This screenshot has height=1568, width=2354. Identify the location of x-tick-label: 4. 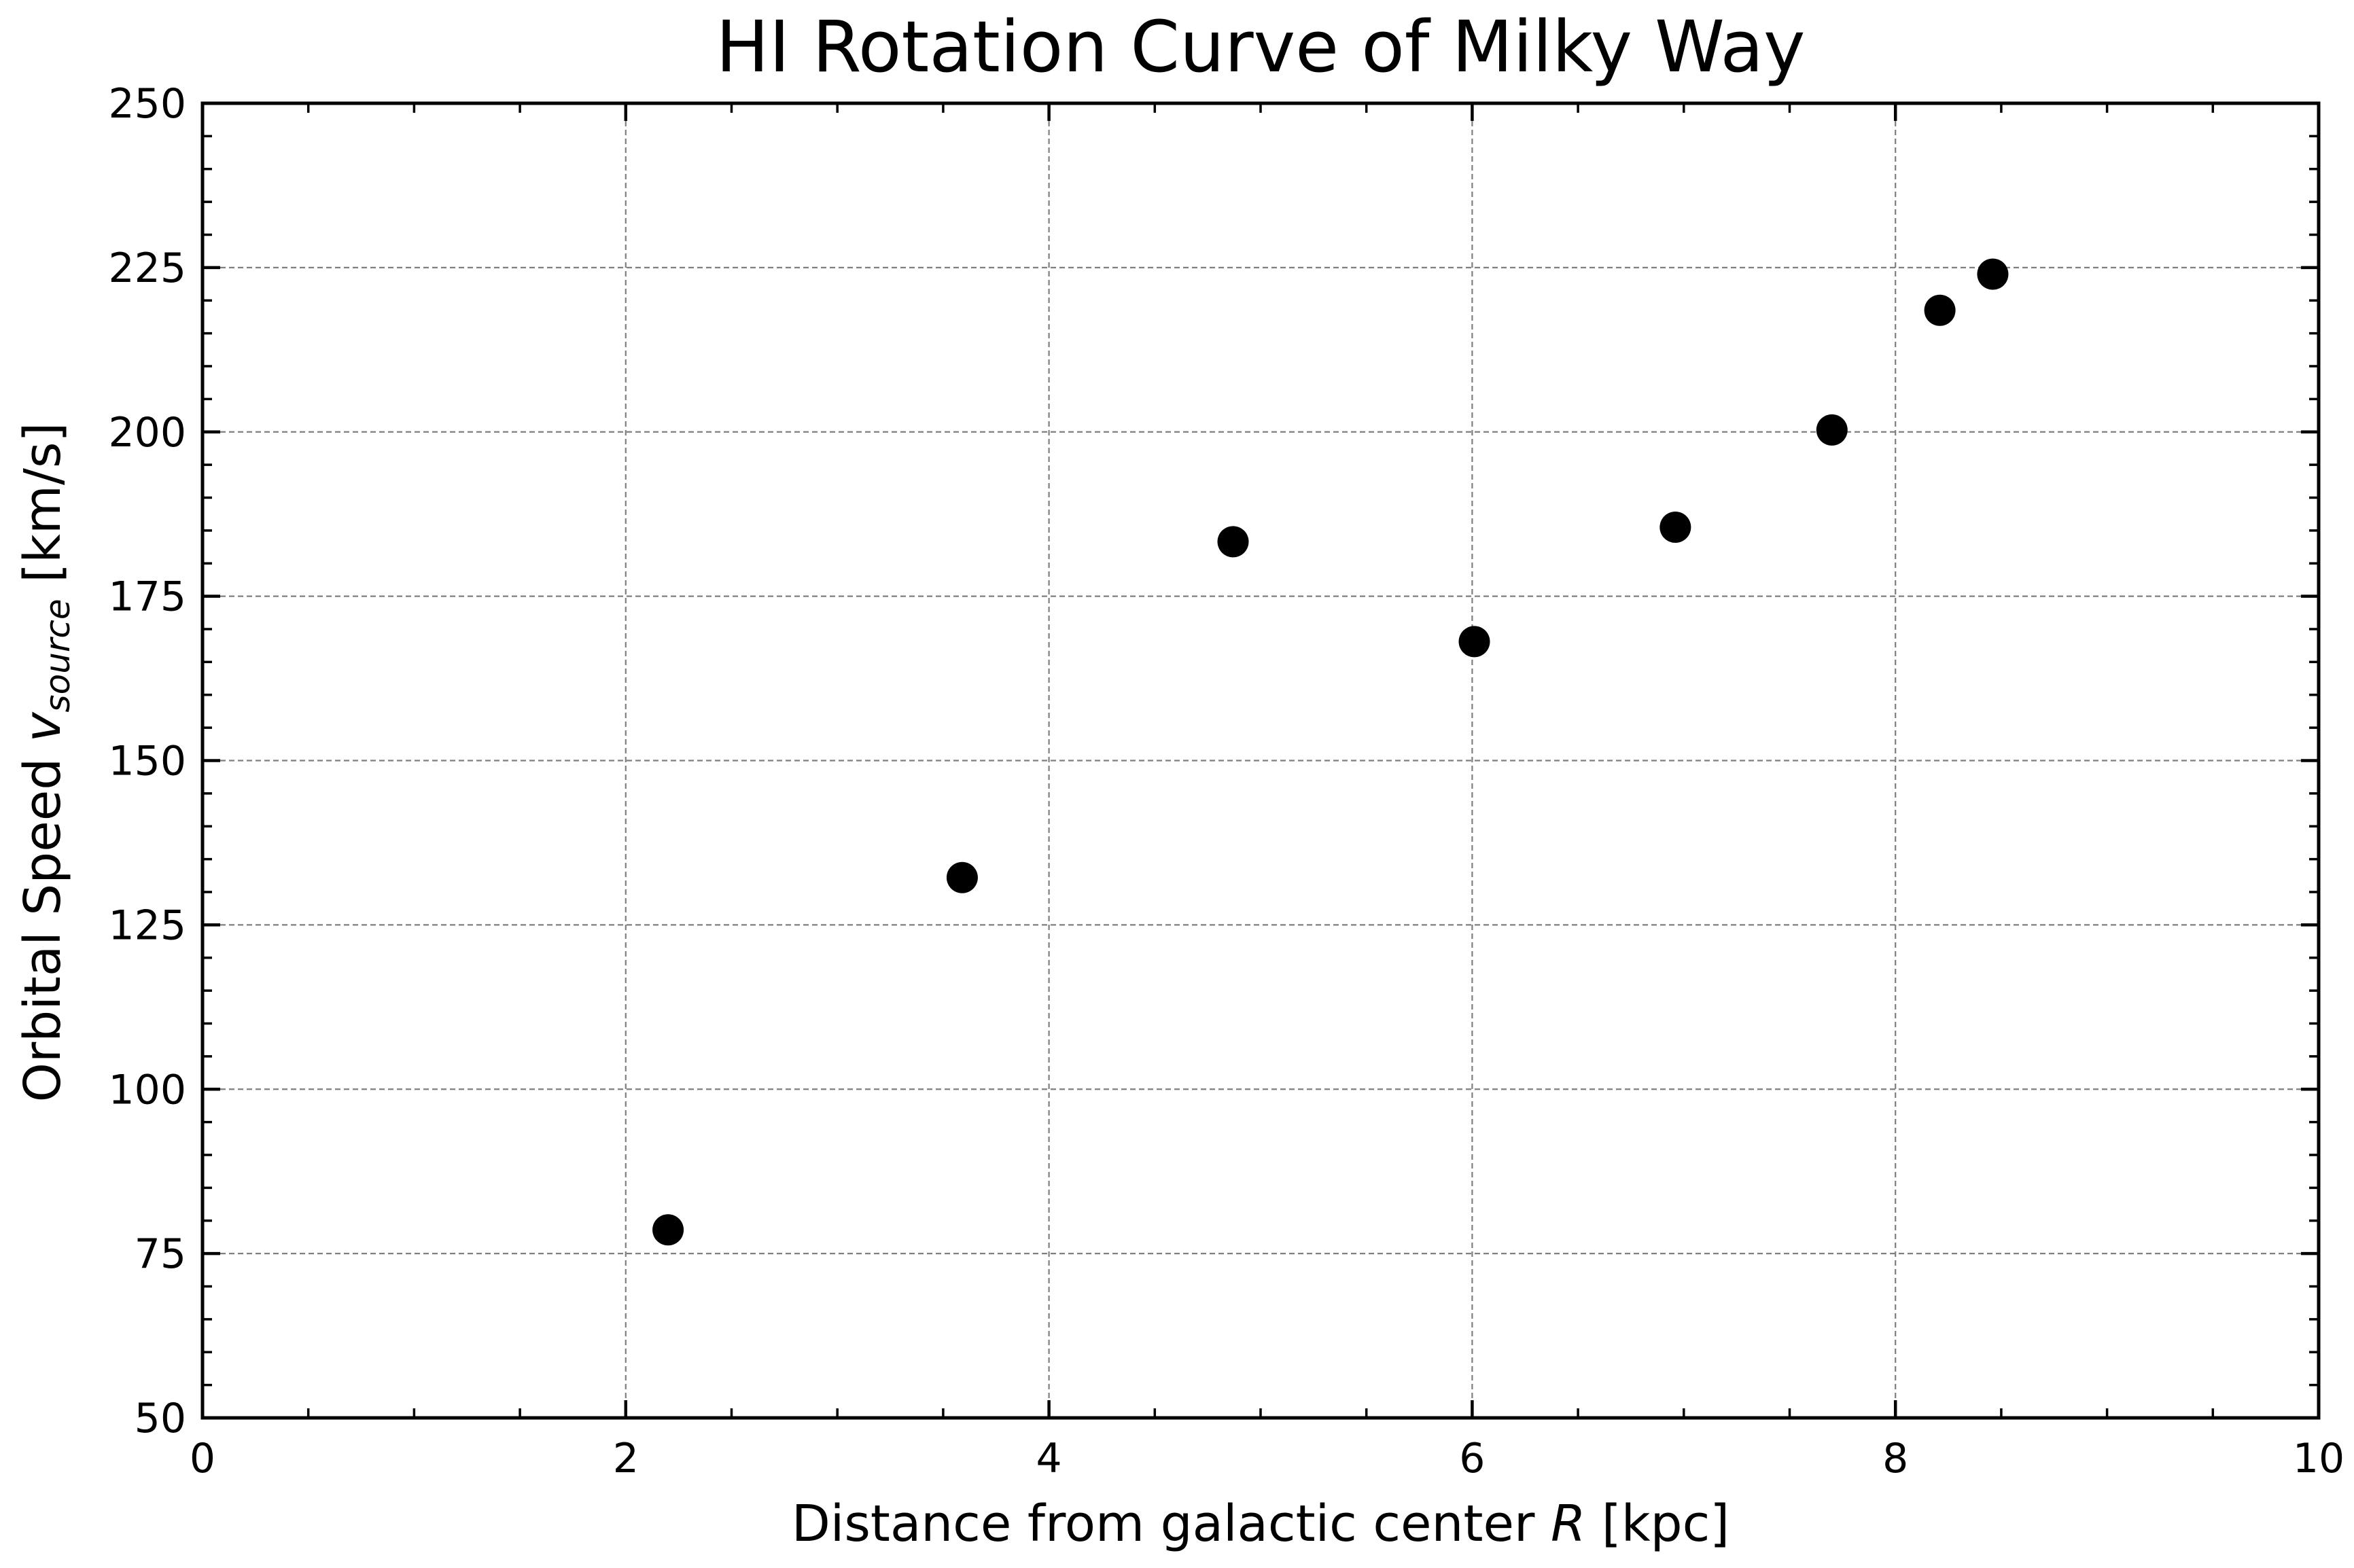
(1049, 1459).